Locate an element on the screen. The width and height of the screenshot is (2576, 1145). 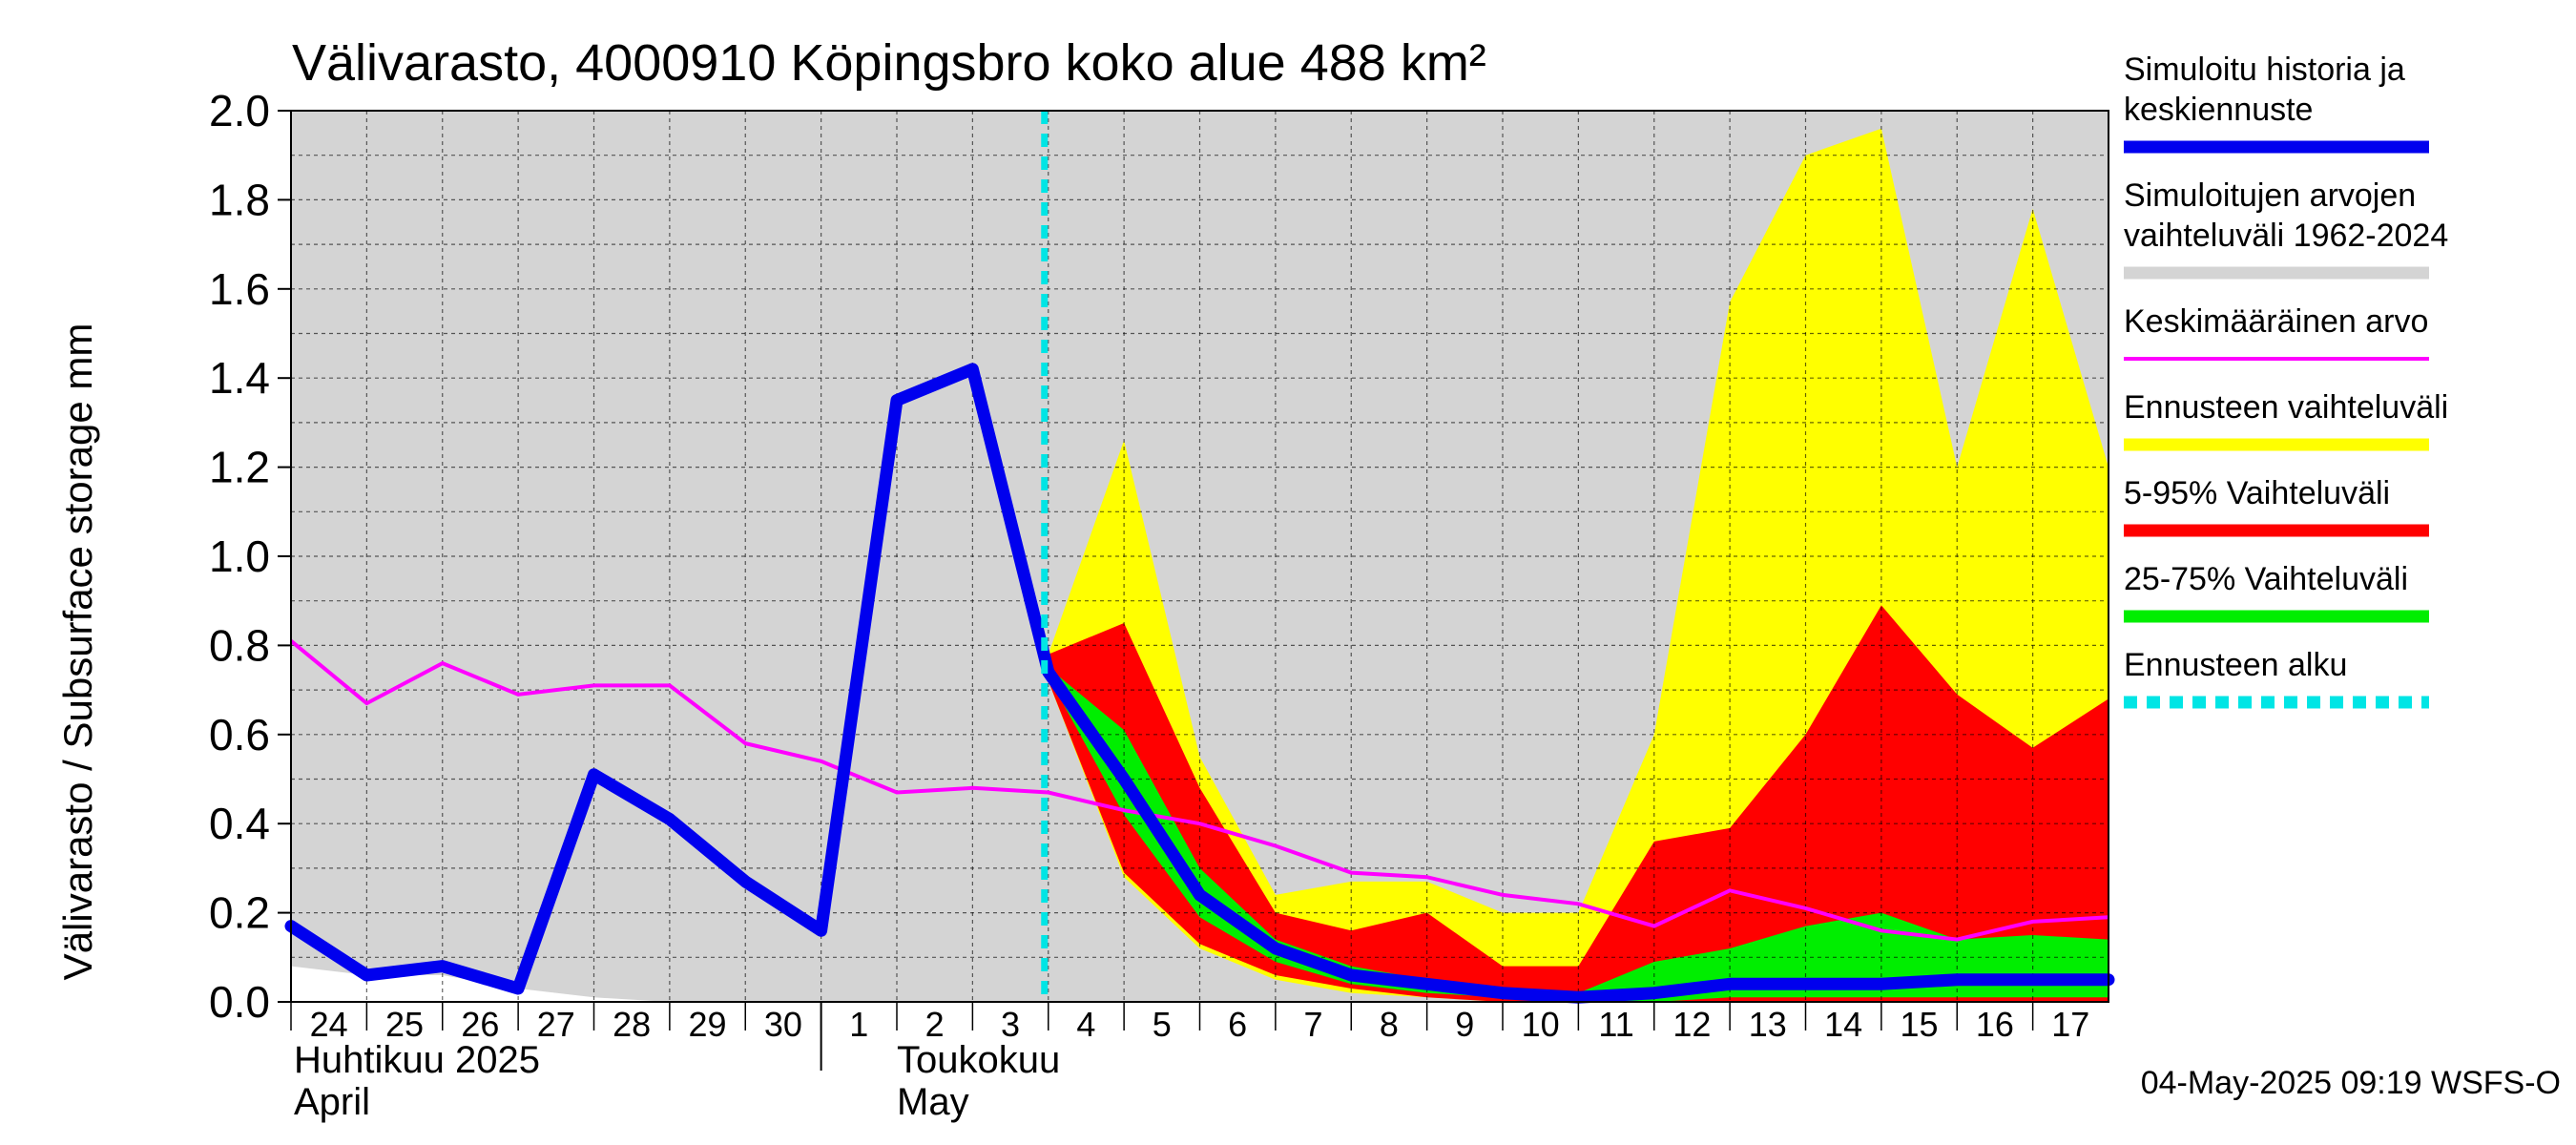
legend-label: Simuloitu historia ja keskiennuste is located at coordinates (2264, 90).